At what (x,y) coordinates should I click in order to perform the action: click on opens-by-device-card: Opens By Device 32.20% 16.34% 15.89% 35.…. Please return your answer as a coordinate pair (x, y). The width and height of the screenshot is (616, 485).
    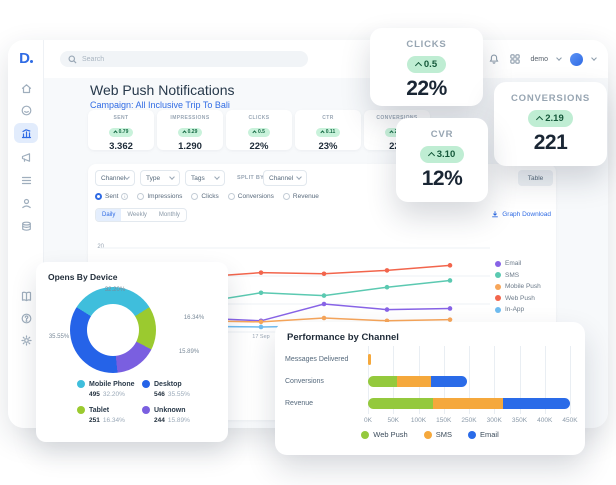
    Looking at the image, I should click on (132, 352).